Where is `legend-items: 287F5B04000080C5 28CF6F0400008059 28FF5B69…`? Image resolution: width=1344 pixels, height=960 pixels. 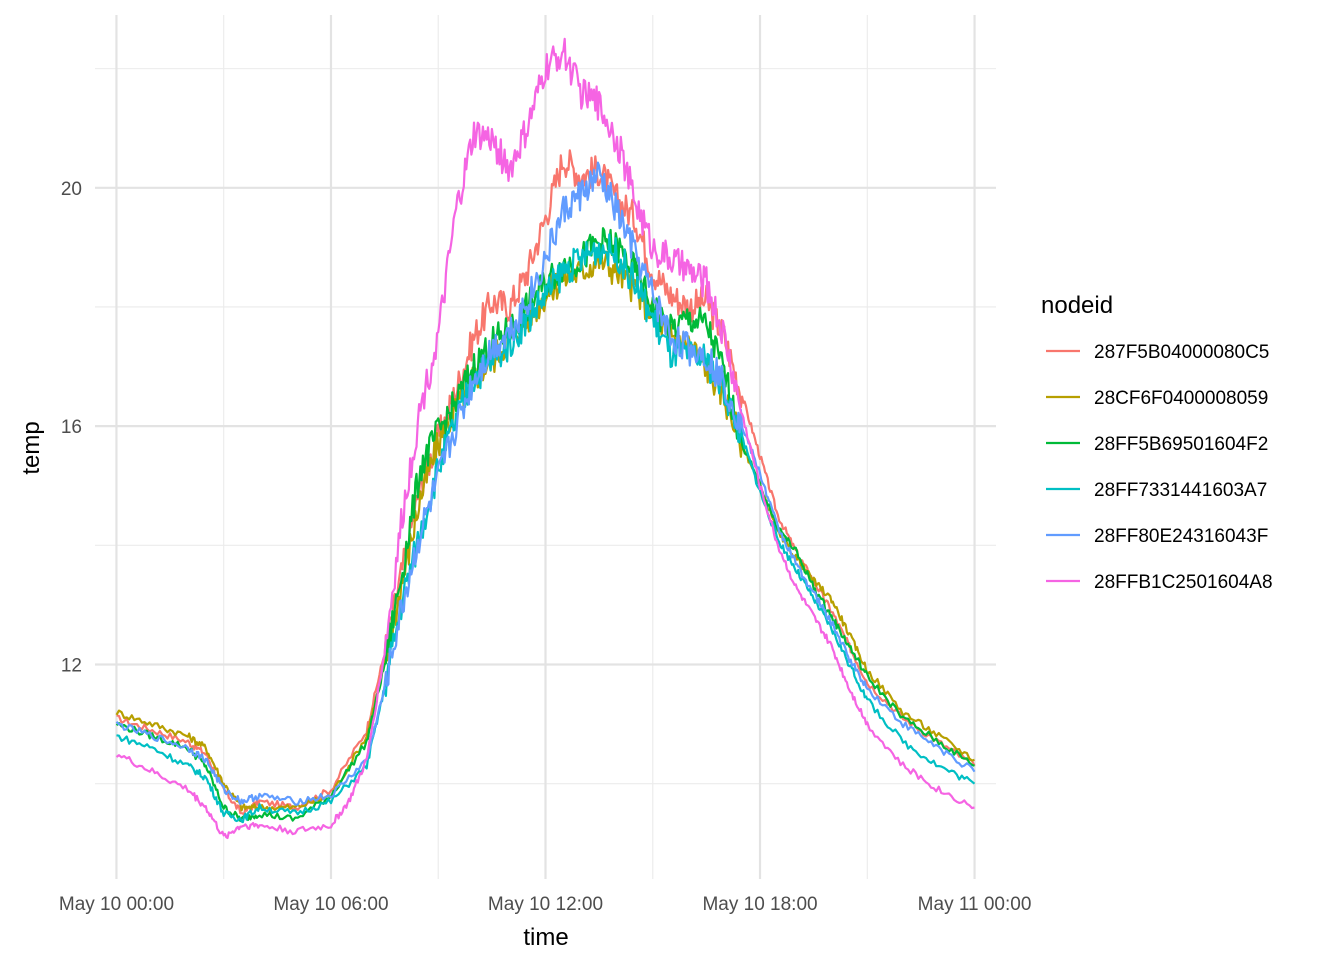 legend-items: 287F5B04000080C5 28CF6F0400008059 28FF5B69… is located at coordinates (1159, 467).